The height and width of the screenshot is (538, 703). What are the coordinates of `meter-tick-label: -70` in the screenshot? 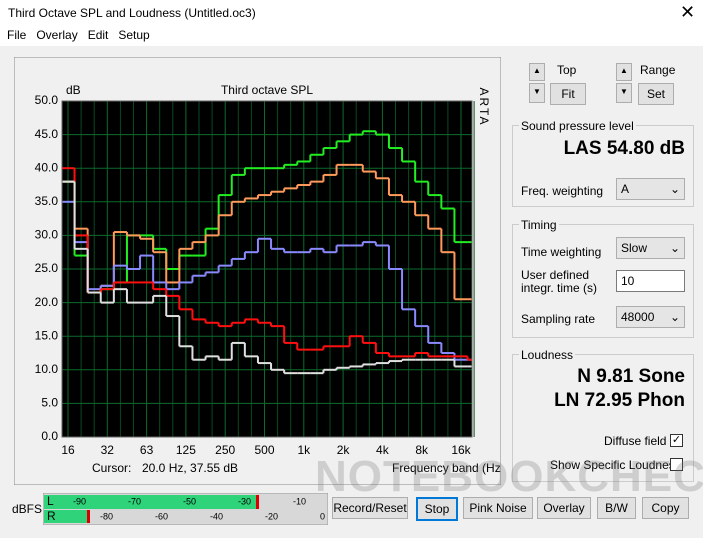 It's located at (134, 501).